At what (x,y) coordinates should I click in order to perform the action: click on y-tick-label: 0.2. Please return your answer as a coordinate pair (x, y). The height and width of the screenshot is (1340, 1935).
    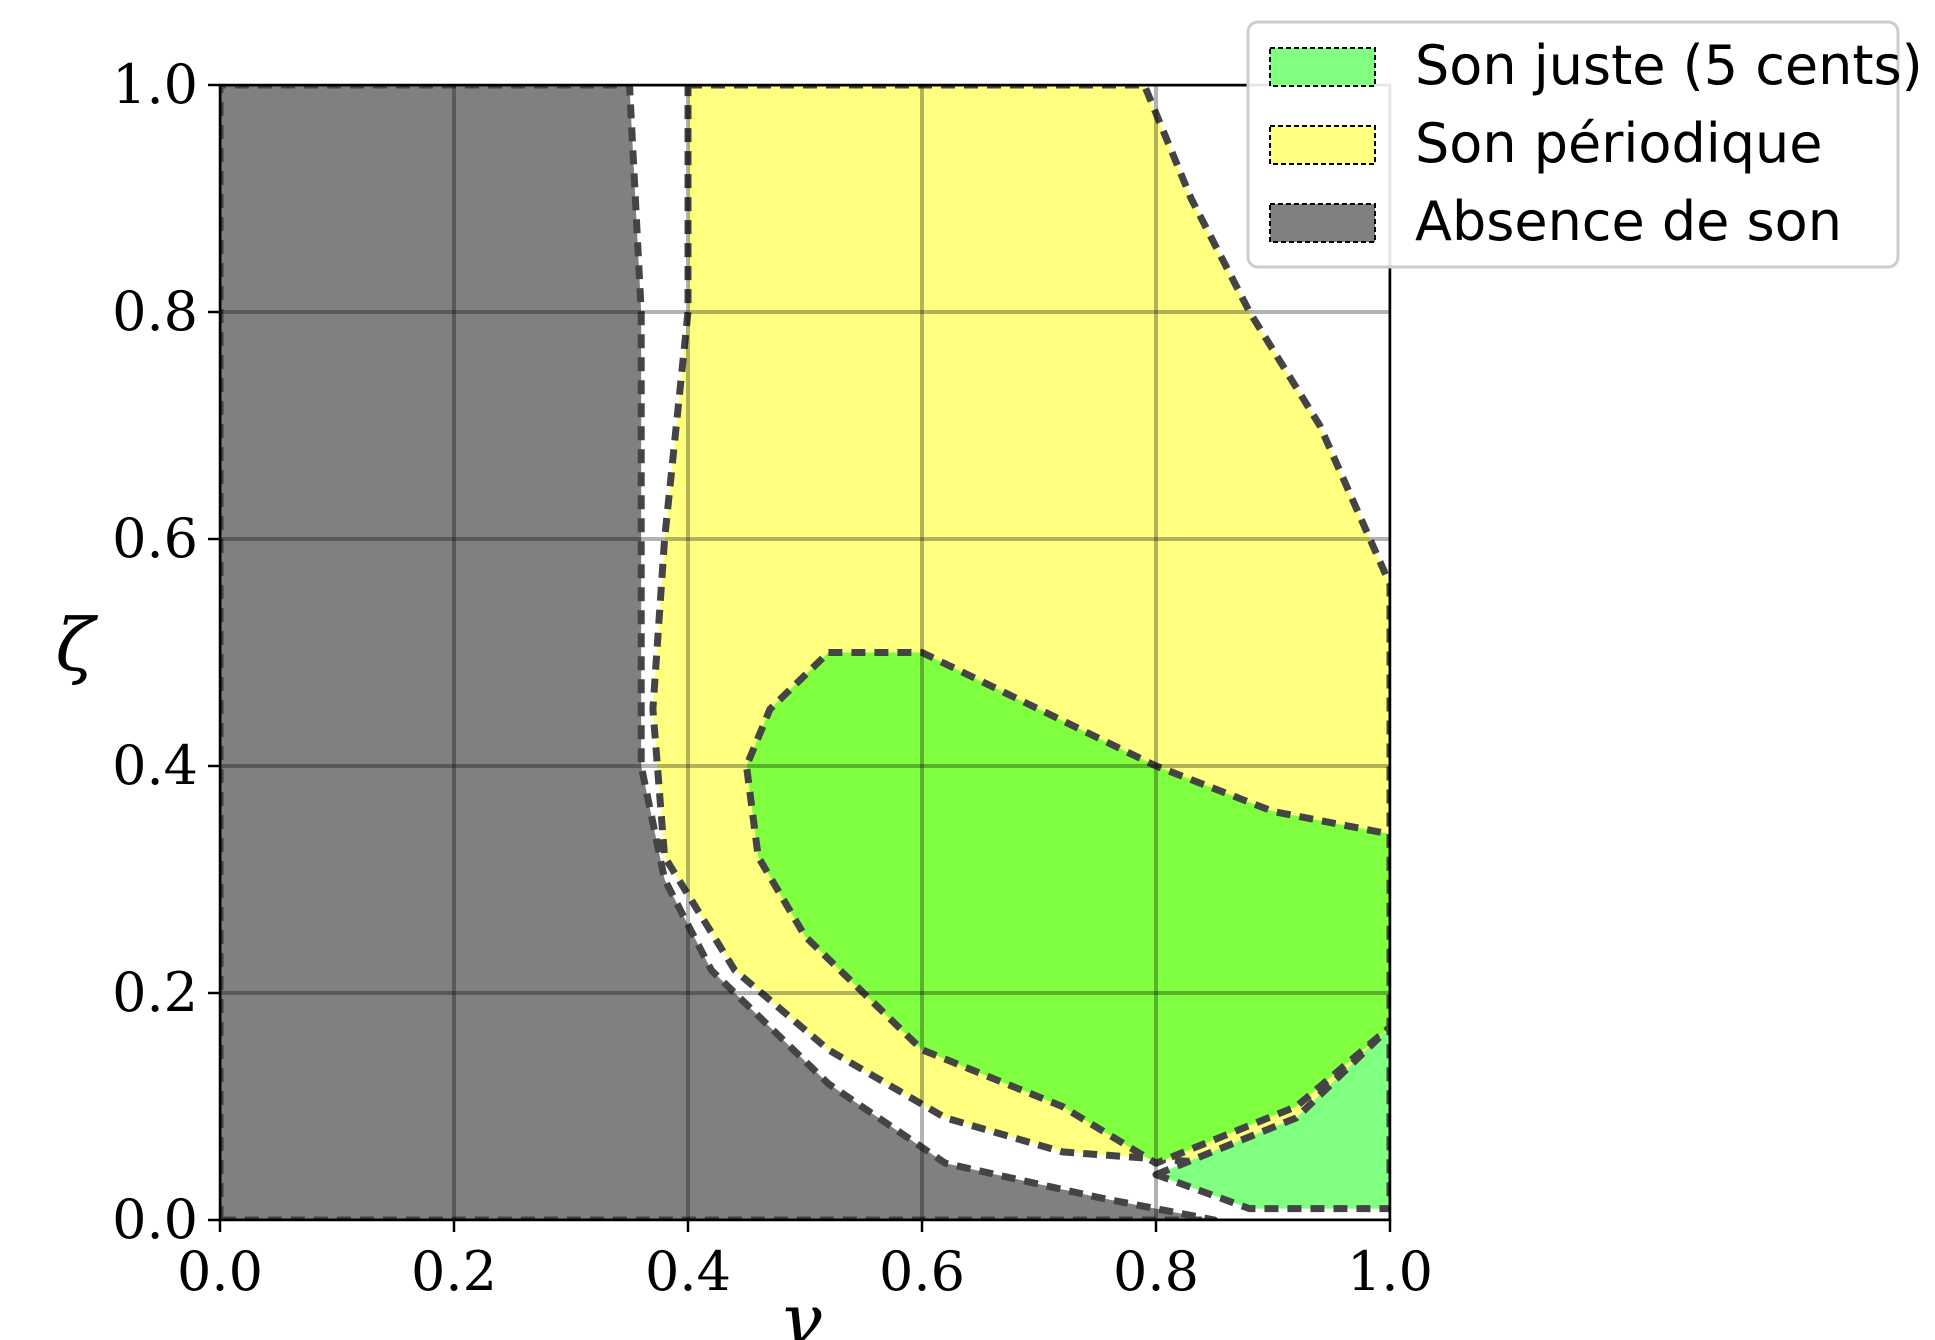
    Looking at the image, I should click on (155, 992).